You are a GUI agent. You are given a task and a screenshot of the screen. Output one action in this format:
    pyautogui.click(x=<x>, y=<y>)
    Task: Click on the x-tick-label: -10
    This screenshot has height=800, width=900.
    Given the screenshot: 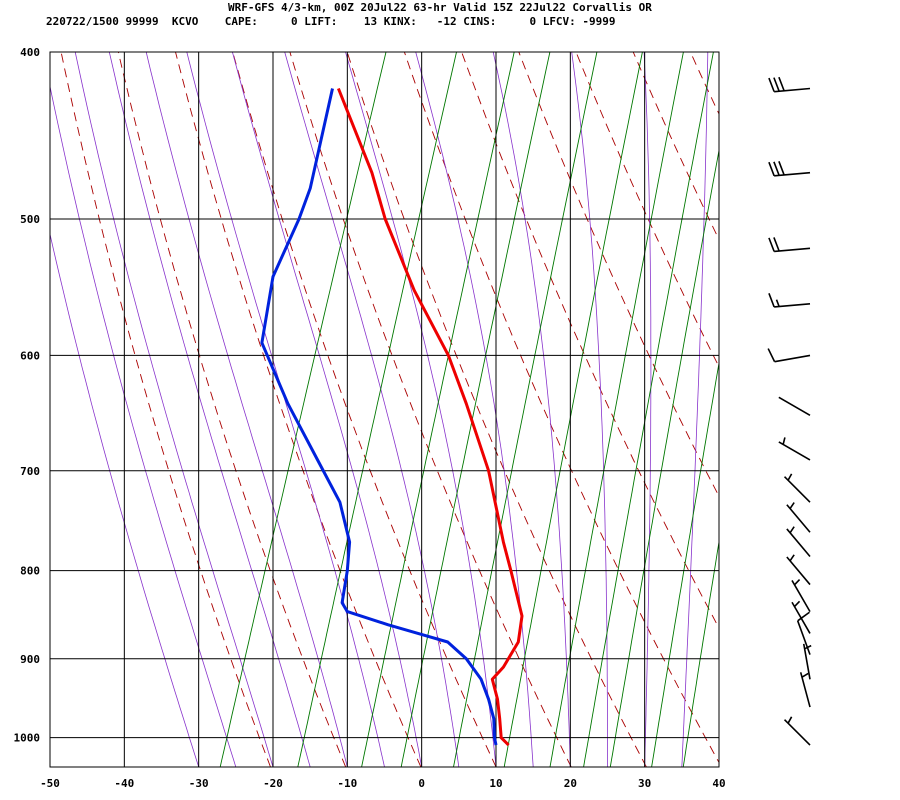 What is the action you would take?
    pyautogui.click(x=347, y=783)
    